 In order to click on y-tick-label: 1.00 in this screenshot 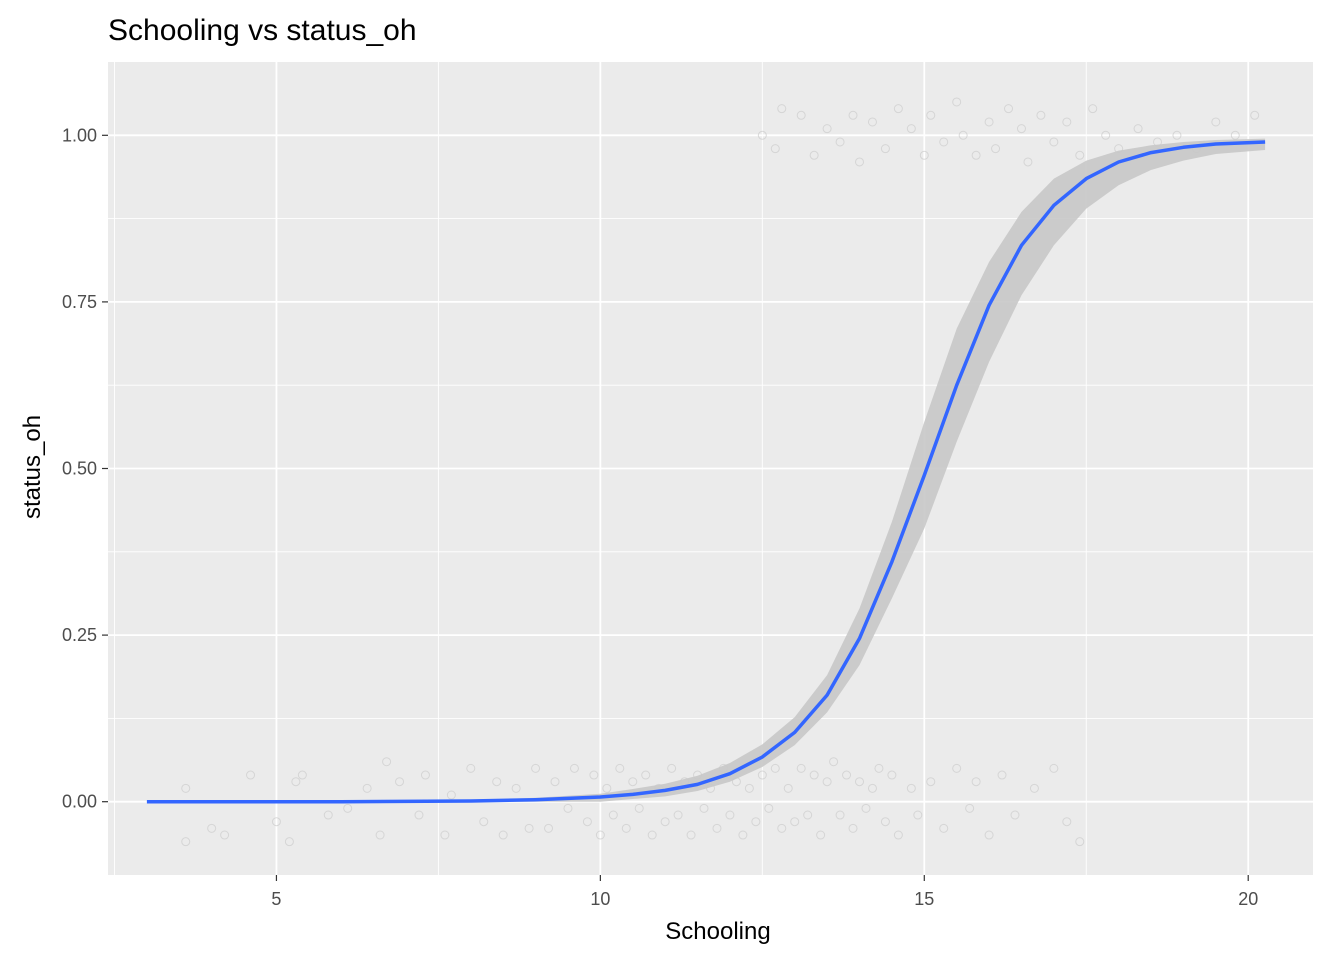, I will do `click(79, 135)`.